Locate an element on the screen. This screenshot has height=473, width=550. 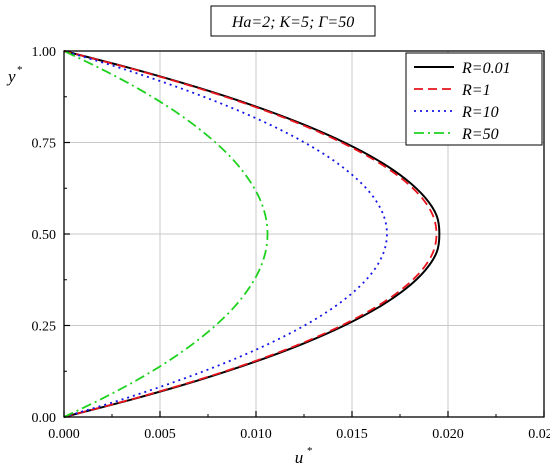
x-tick-label: 0.015 is located at coordinates (352, 434).